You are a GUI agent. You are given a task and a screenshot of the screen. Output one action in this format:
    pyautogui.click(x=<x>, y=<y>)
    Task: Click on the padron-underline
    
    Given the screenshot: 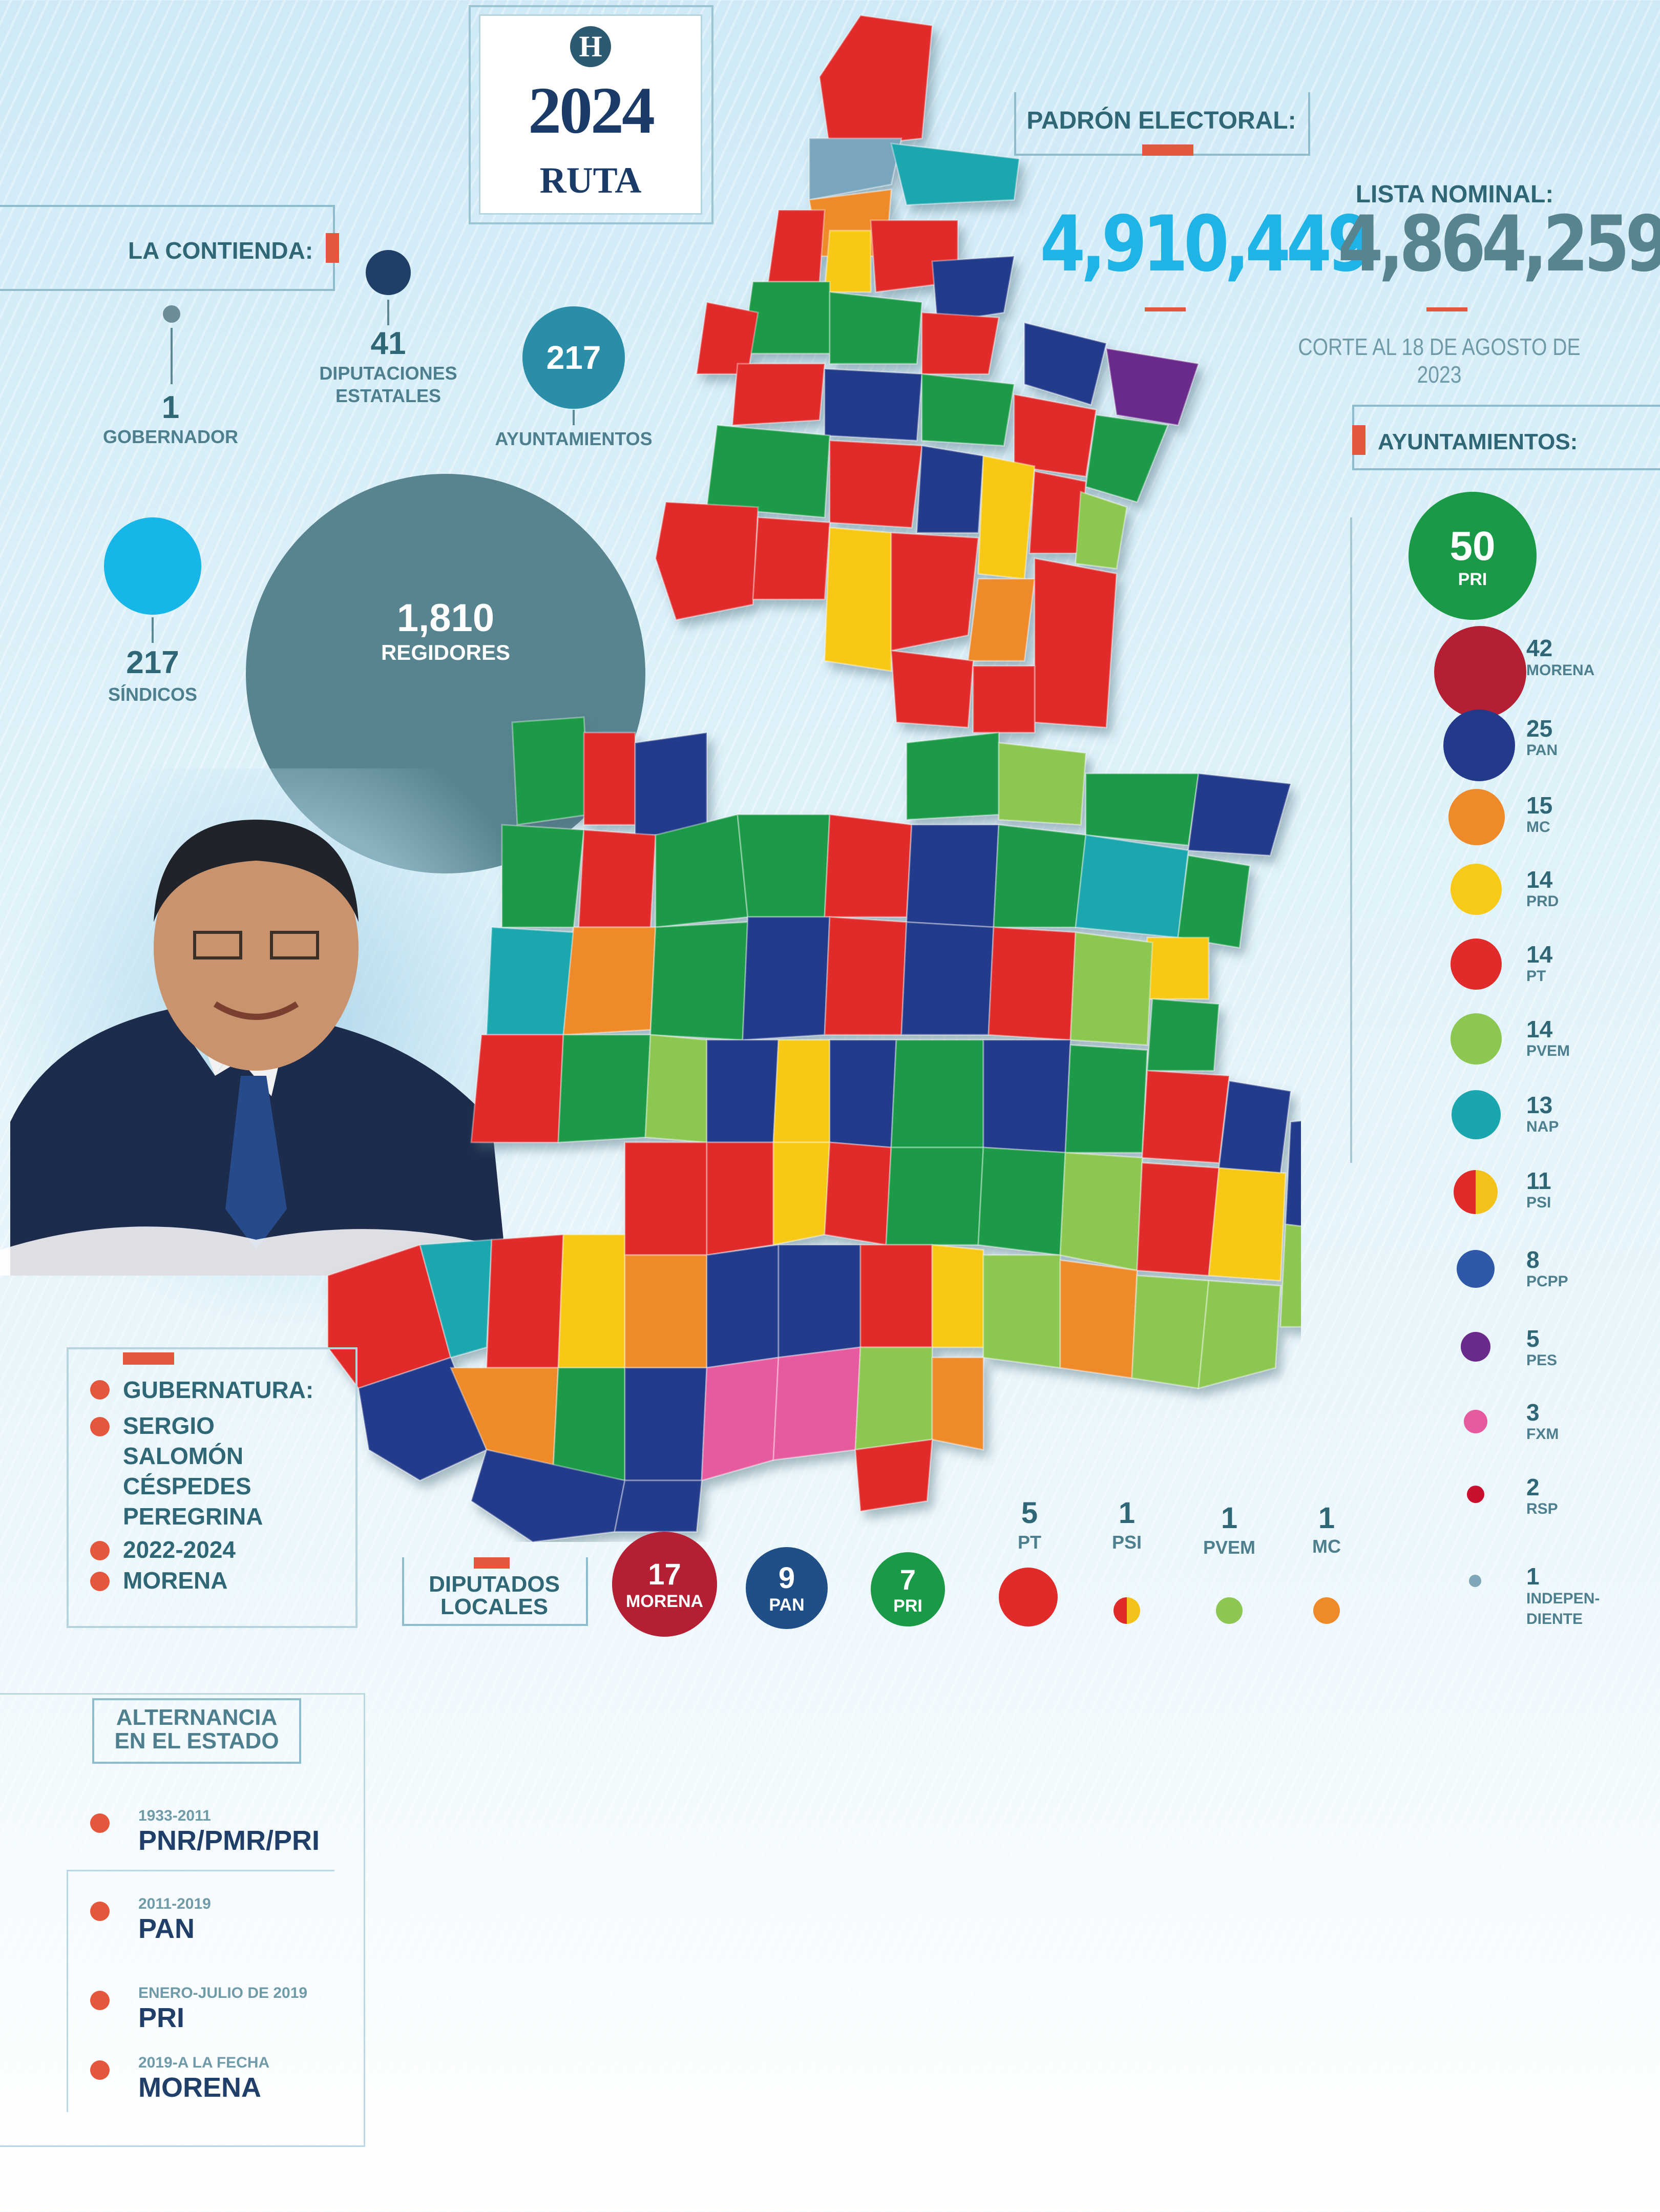 What is the action you would take?
    pyautogui.click(x=1166, y=309)
    